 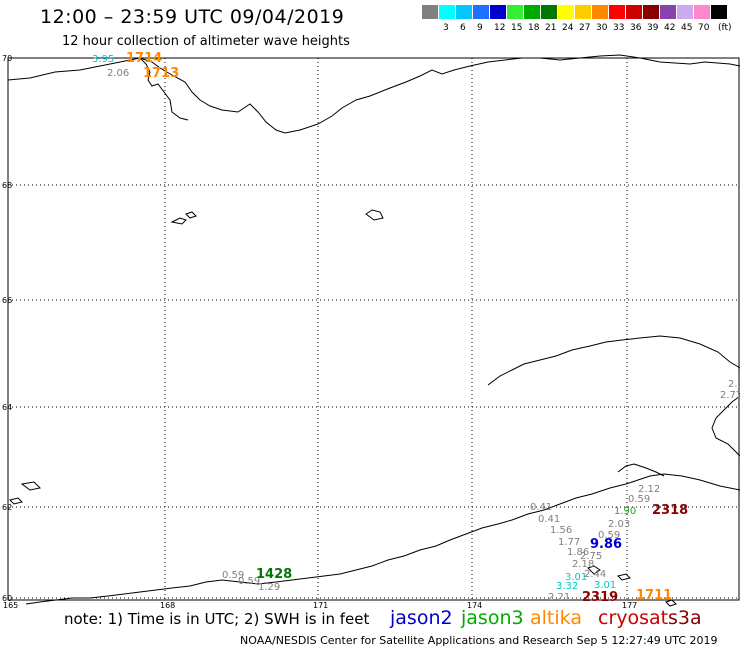 I want to click on scale-unit: (ft), so click(x=725, y=28).